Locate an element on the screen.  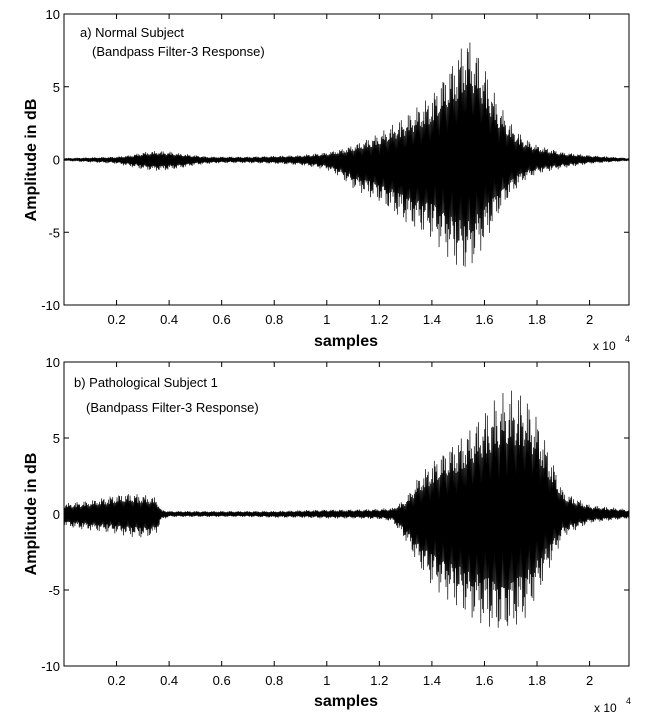
x-tick-label-b-1: 0.4 is located at coordinates (169, 680).